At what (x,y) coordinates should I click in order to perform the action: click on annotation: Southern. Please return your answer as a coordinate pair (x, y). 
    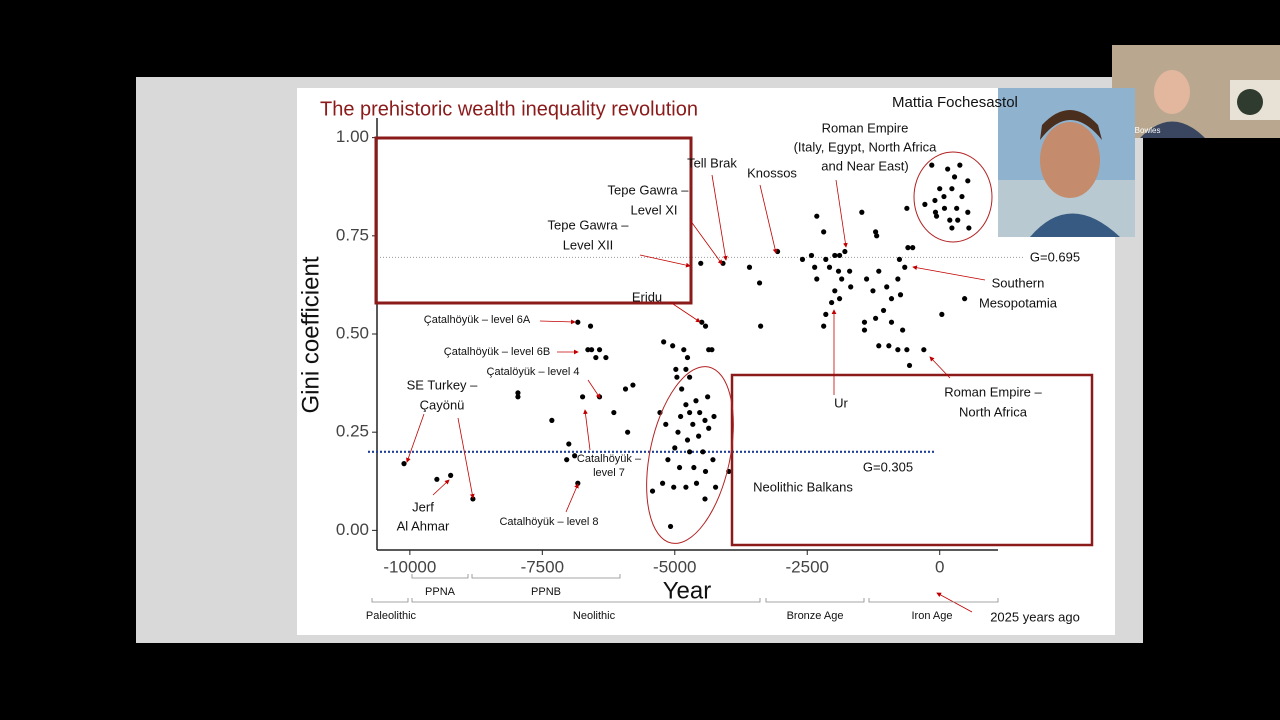
    Looking at the image, I should click on (1018, 282).